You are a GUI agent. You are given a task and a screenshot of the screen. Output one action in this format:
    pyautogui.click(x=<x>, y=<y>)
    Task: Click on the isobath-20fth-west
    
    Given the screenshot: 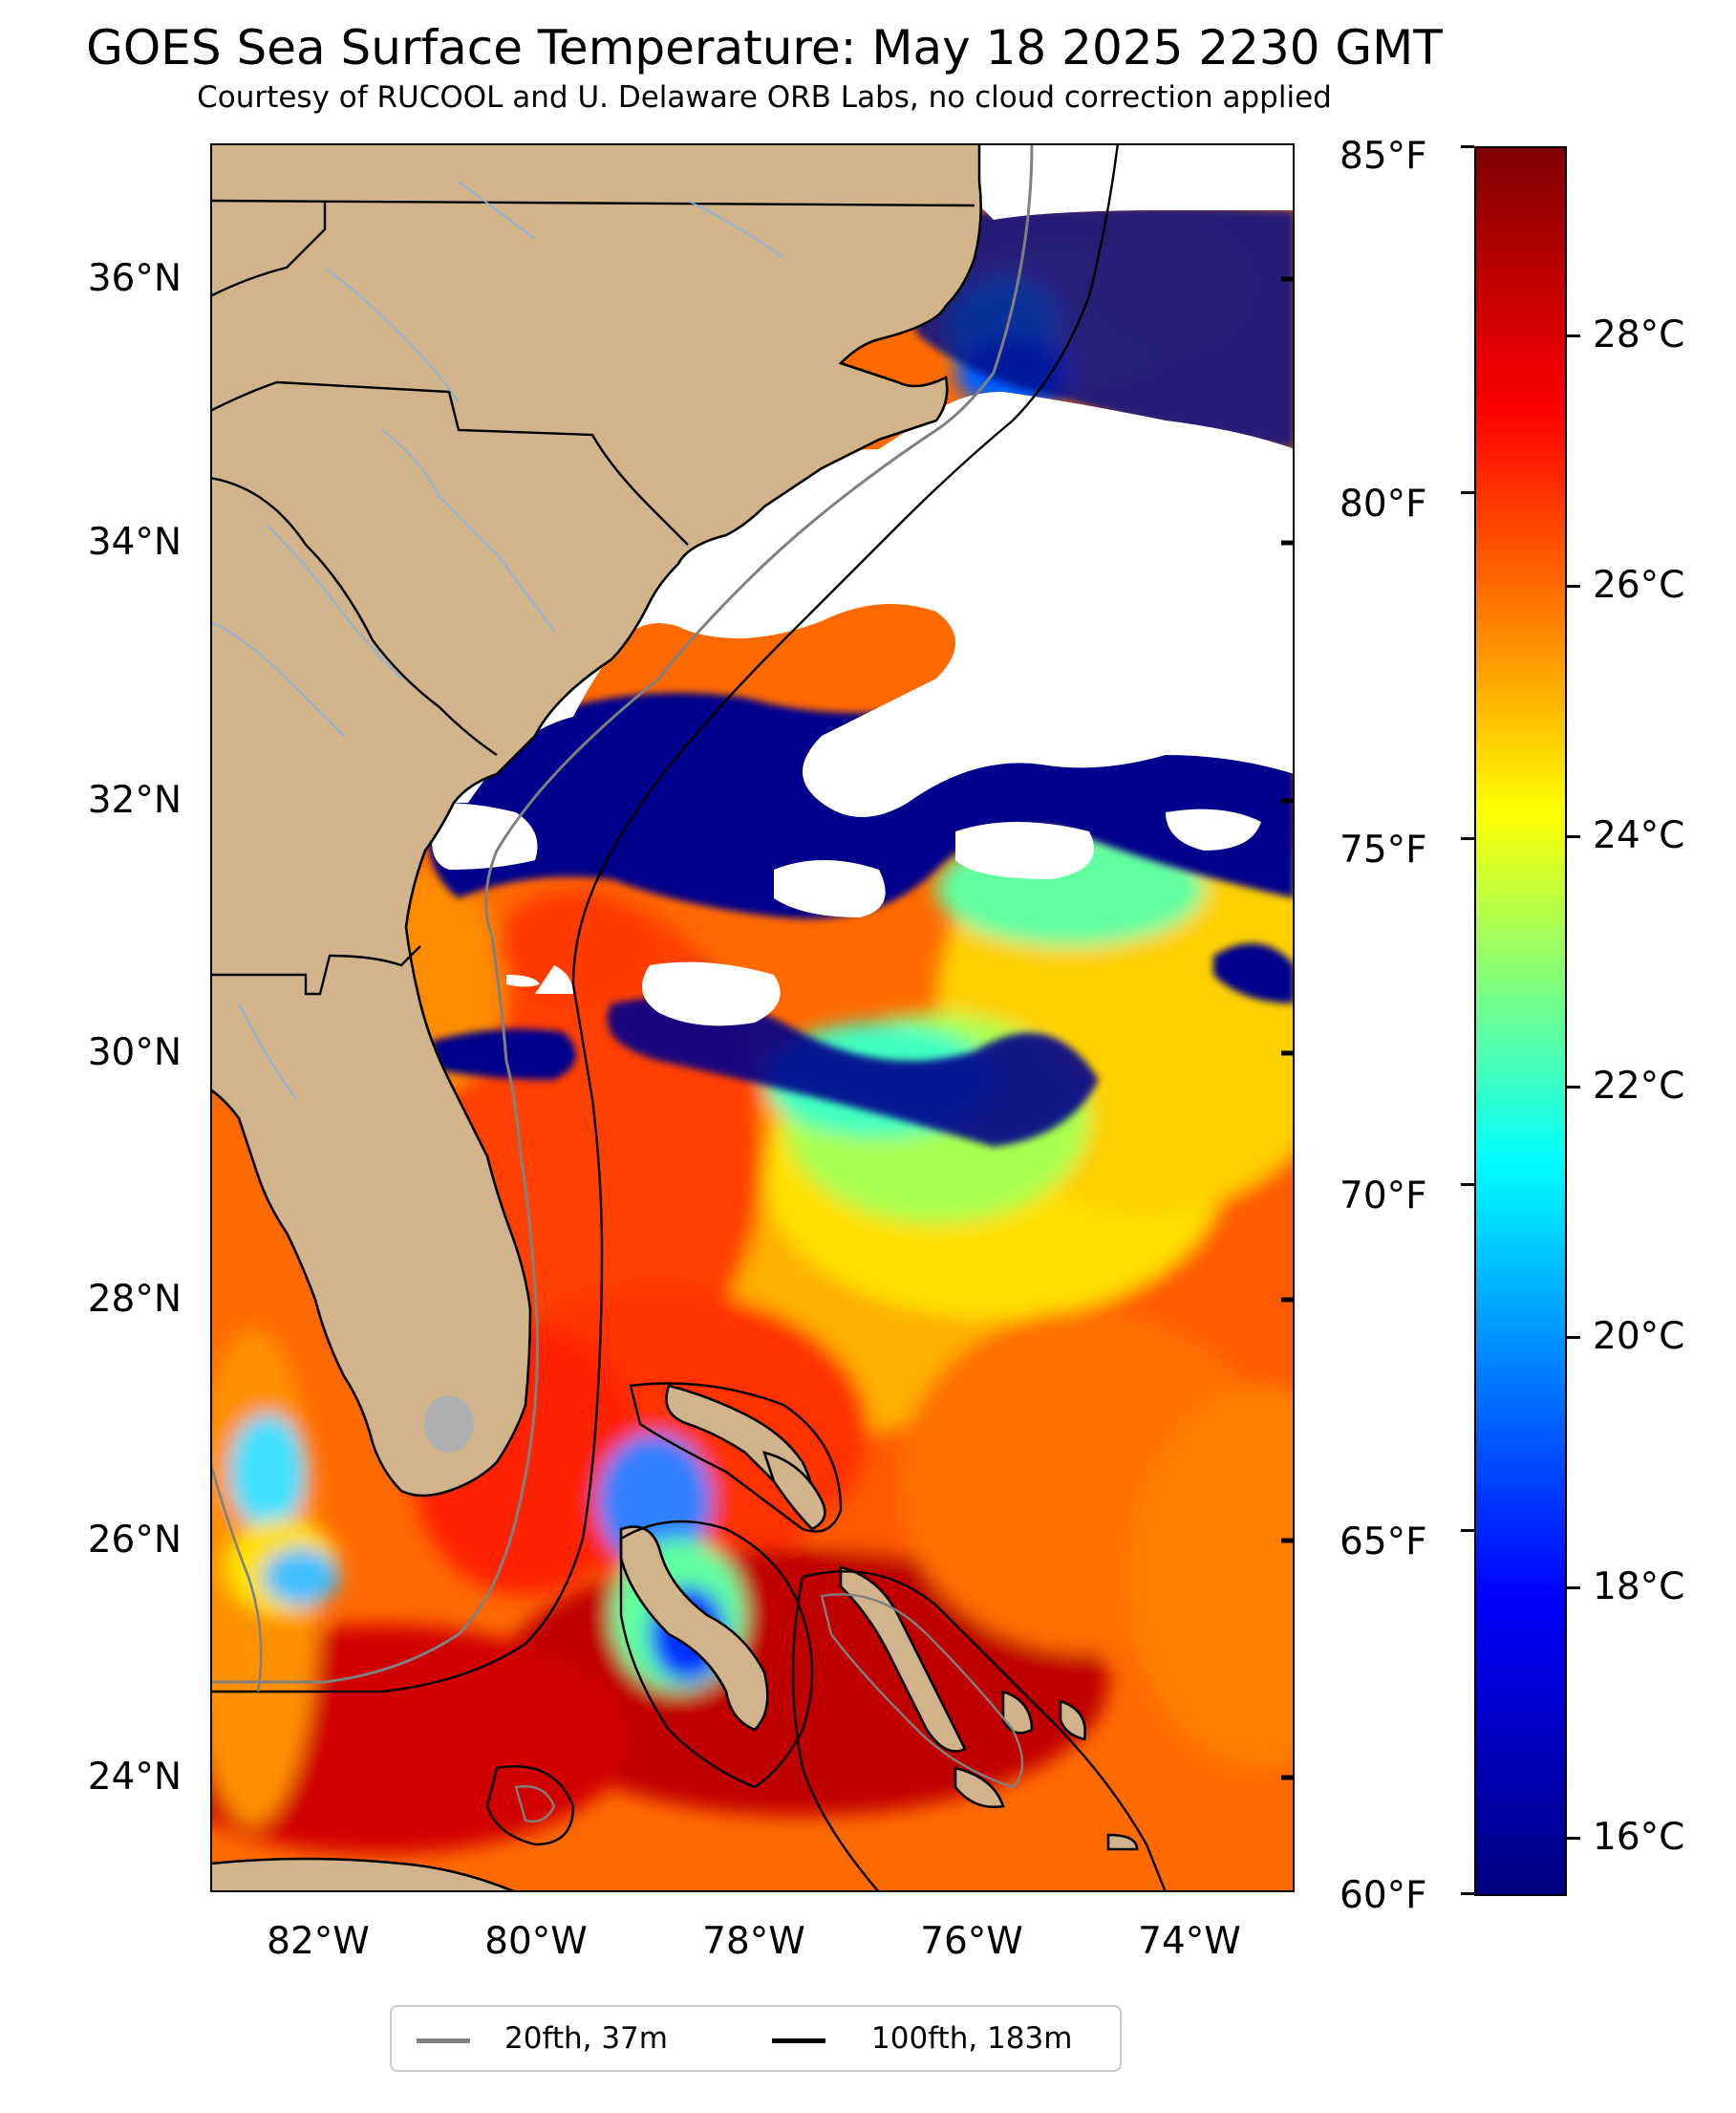 What is the action you would take?
    pyautogui.click(x=236, y=1577)
    